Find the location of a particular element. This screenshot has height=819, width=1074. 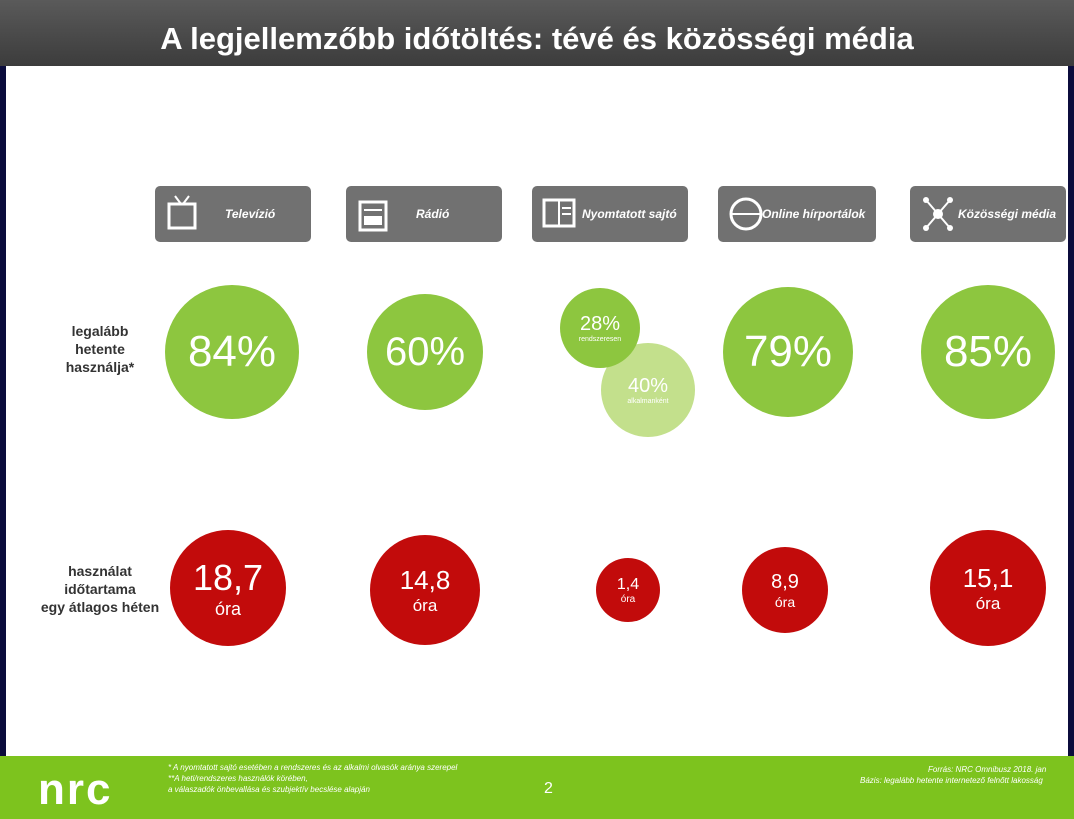

value: 14,8 is located at coordinates (425, 579).